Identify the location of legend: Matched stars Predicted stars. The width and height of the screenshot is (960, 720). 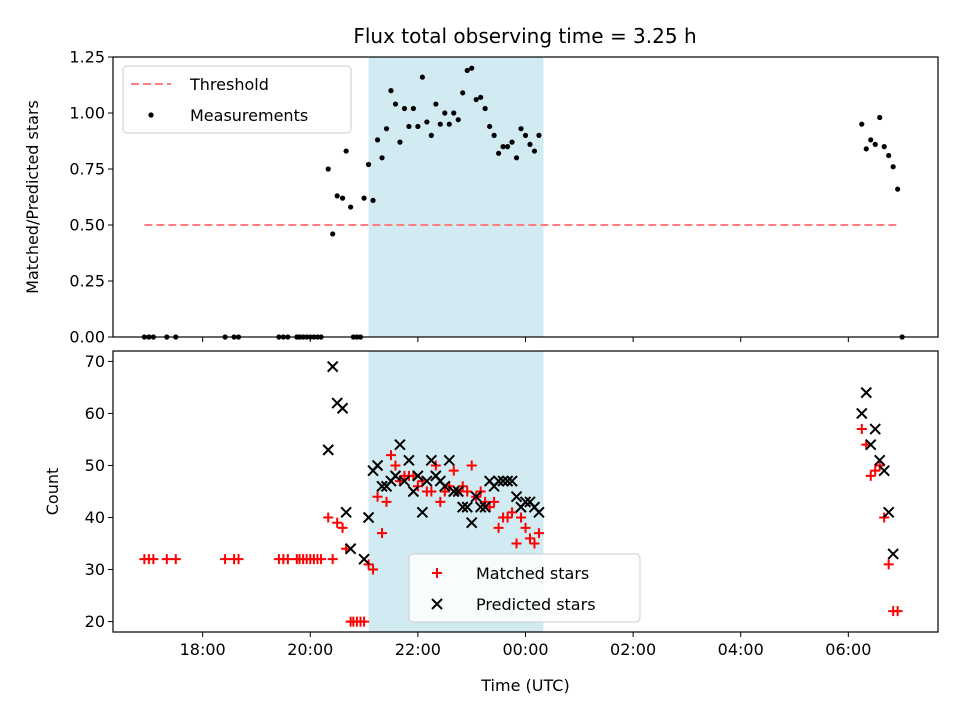
(524, 588).